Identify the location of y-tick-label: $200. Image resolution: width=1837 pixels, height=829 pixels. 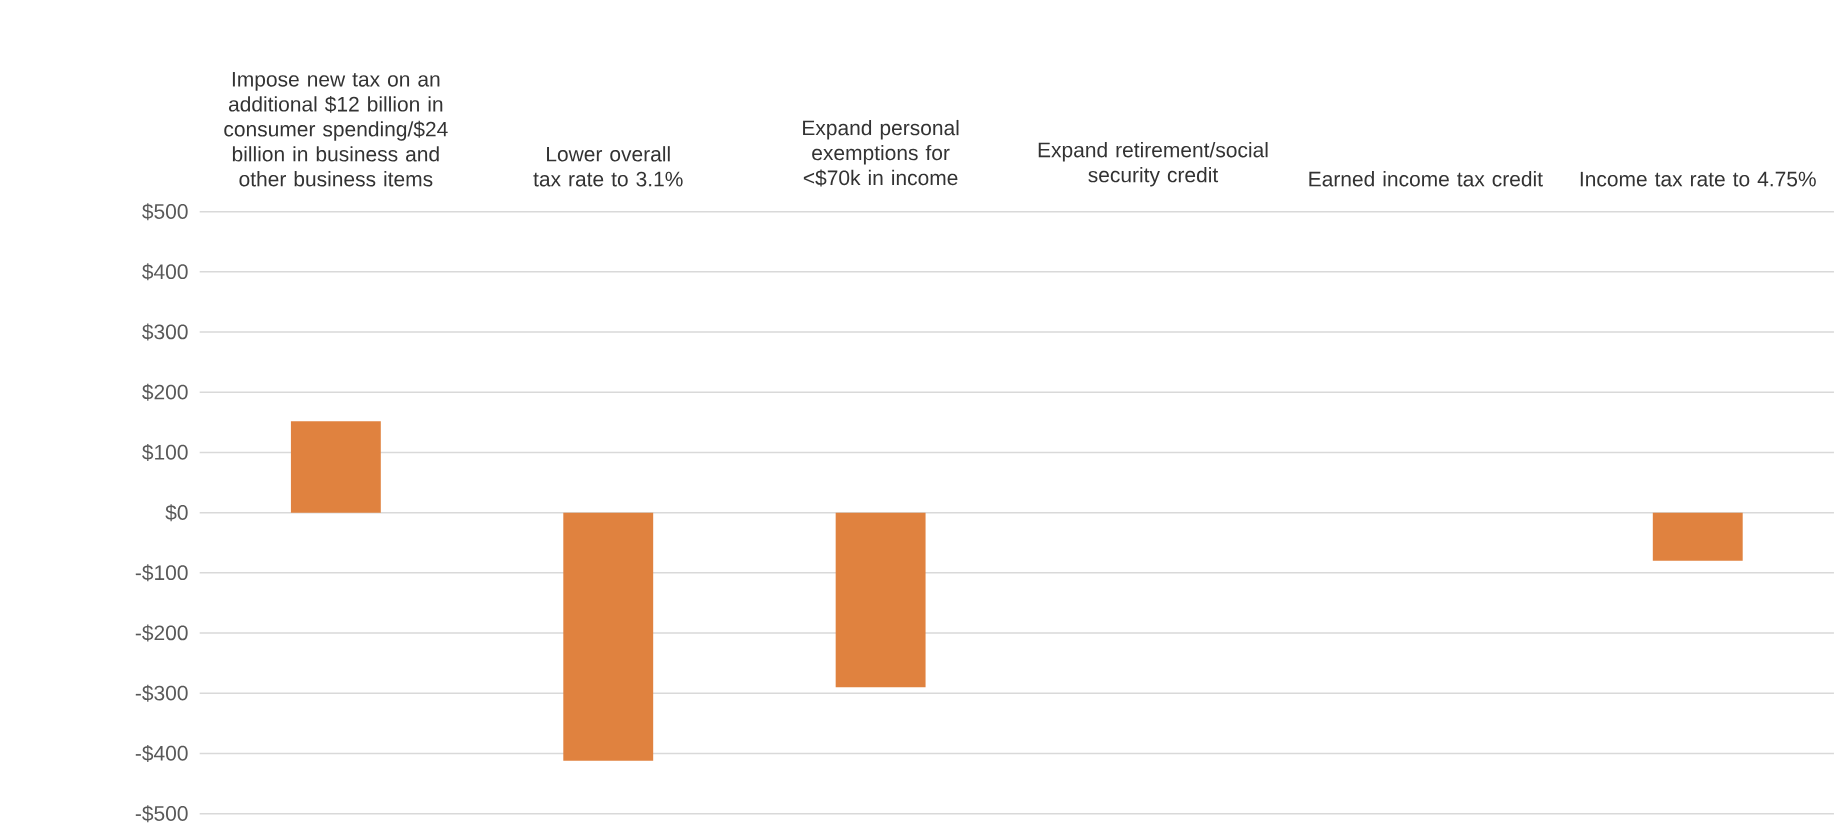
(165, 392).